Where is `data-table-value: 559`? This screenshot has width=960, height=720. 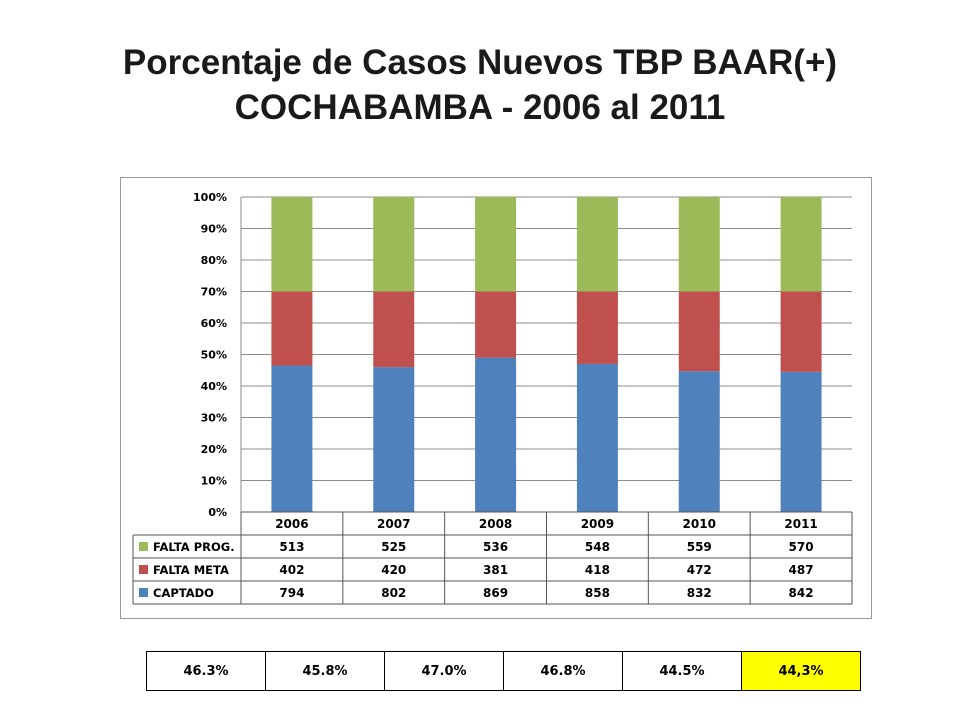
data-table-value: 559 is located at coordinates (699, 547).